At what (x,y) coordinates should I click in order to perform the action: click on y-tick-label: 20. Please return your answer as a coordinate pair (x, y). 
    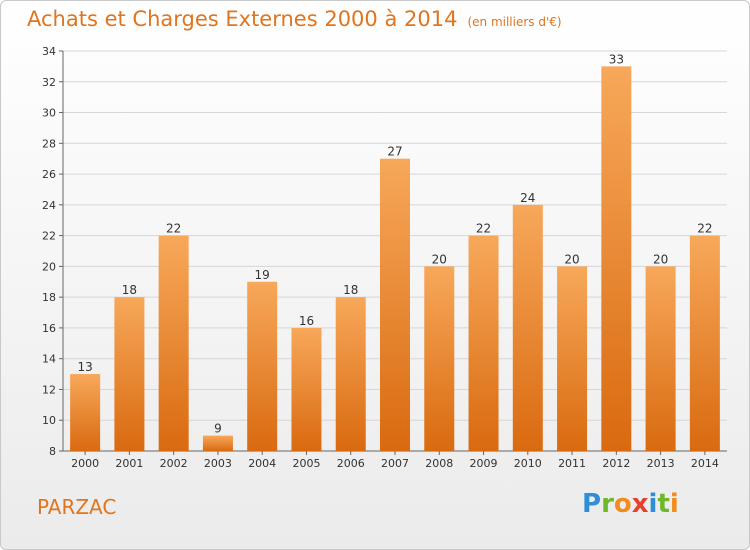
    Looking at the image, I should click on (49, 266).